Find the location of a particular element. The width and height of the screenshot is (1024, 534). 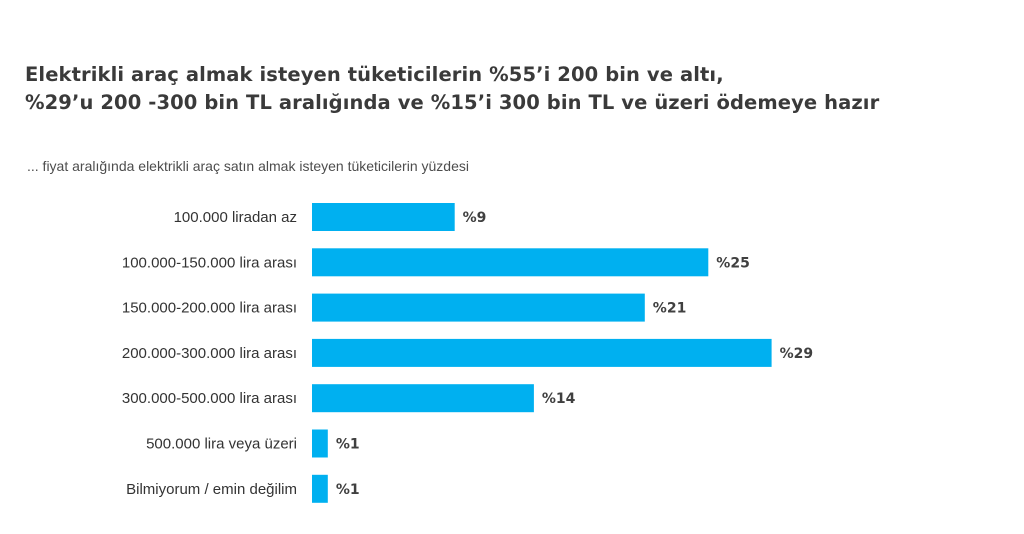

data-label-2: %25 is located at coordinates (733, 263).